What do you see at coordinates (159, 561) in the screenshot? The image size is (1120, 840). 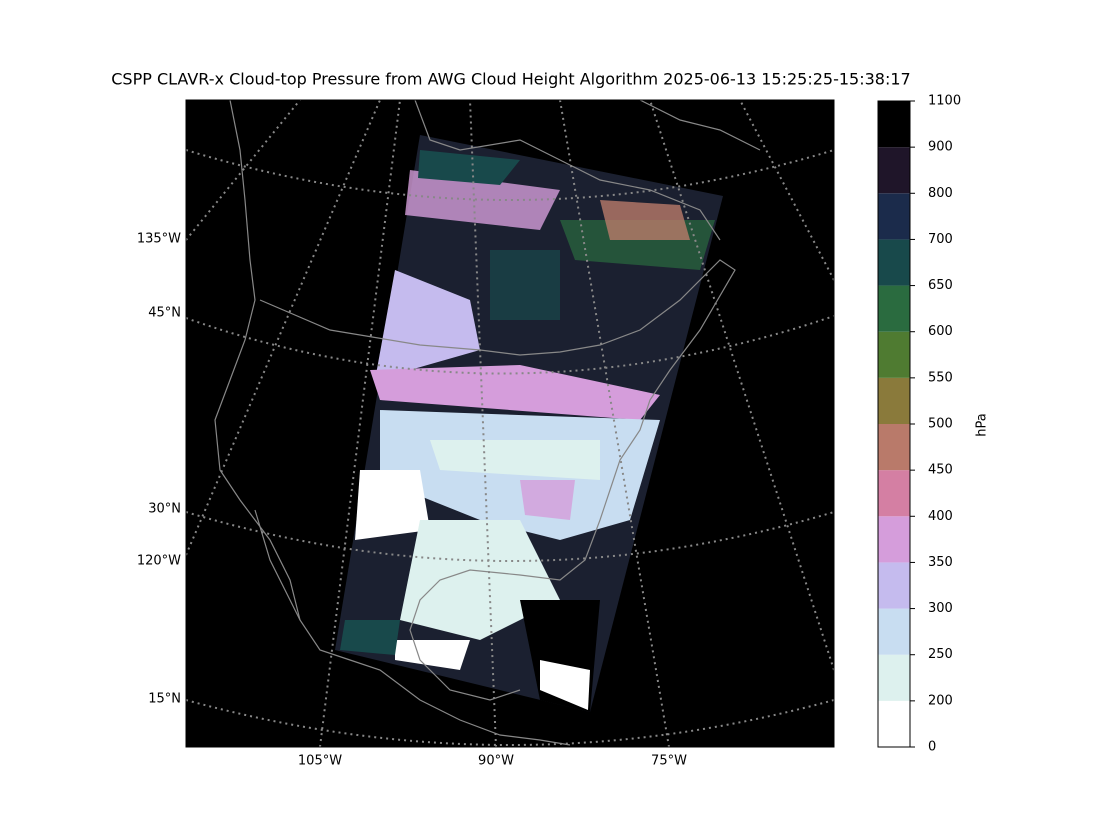 I see `grid-label: 120°W` at bounding box center [159, 561].